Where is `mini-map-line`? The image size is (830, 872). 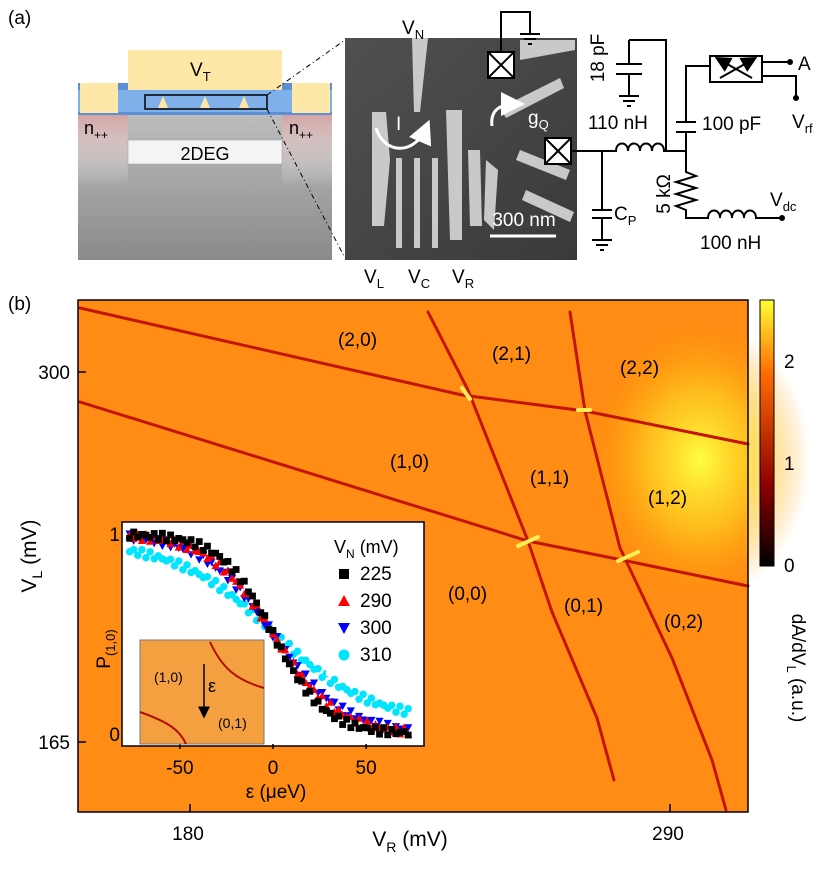
mini-map-line is located at coordinates (163, 728).